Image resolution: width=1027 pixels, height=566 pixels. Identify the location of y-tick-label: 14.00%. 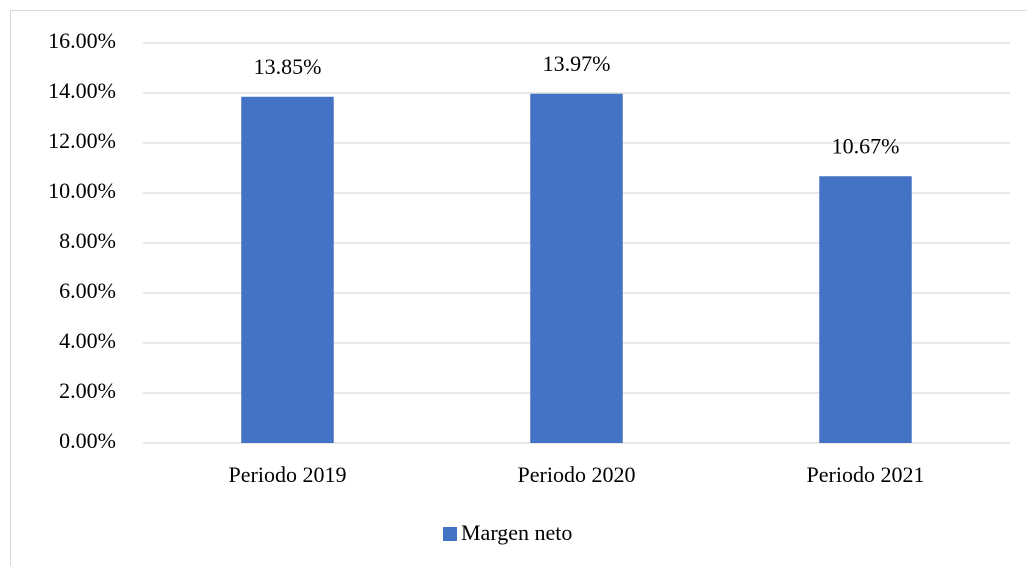
(82, 90).